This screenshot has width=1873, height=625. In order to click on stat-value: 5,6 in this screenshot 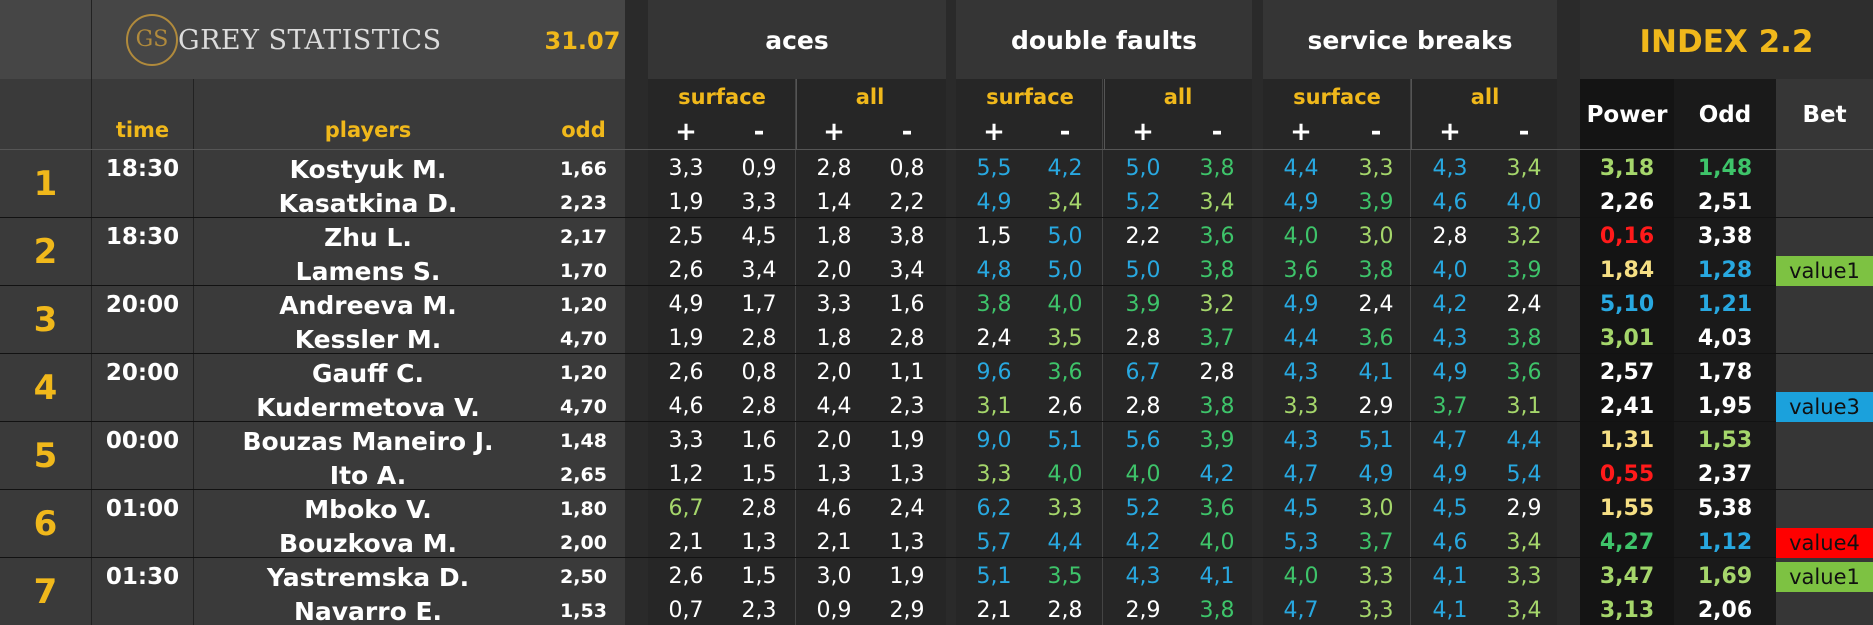, I will do `click(1143, 440)`.